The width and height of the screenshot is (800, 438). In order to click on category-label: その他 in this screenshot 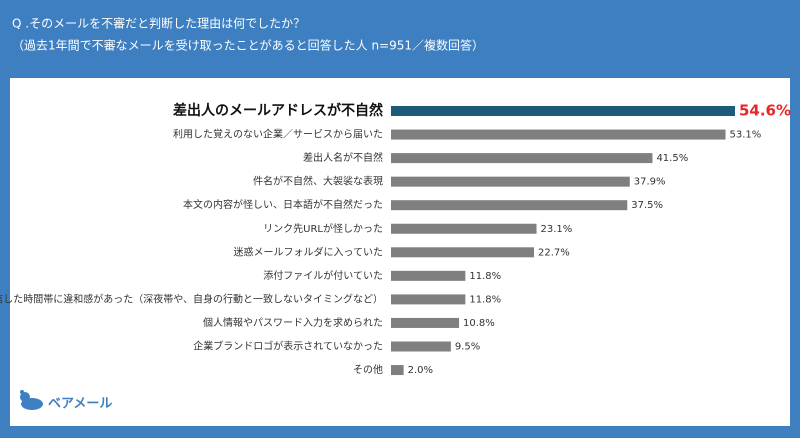, I will do `click(368, 369)`.